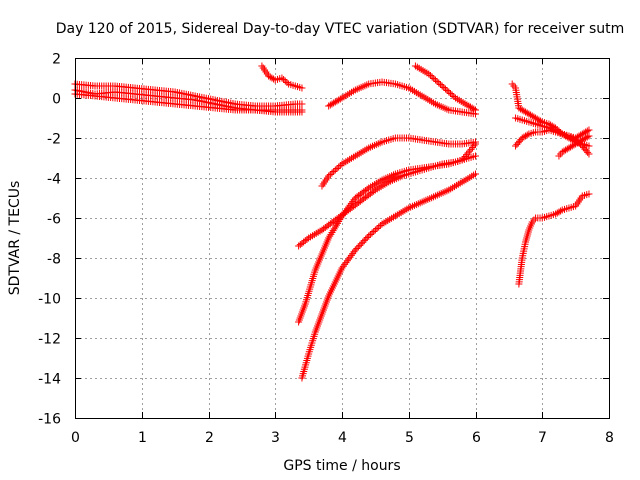 The height and width of the screenshot is (480, 640). Describe the element at coordinates (209, 438) in the screenshot. I see `x-tick-label: 2` at that location.